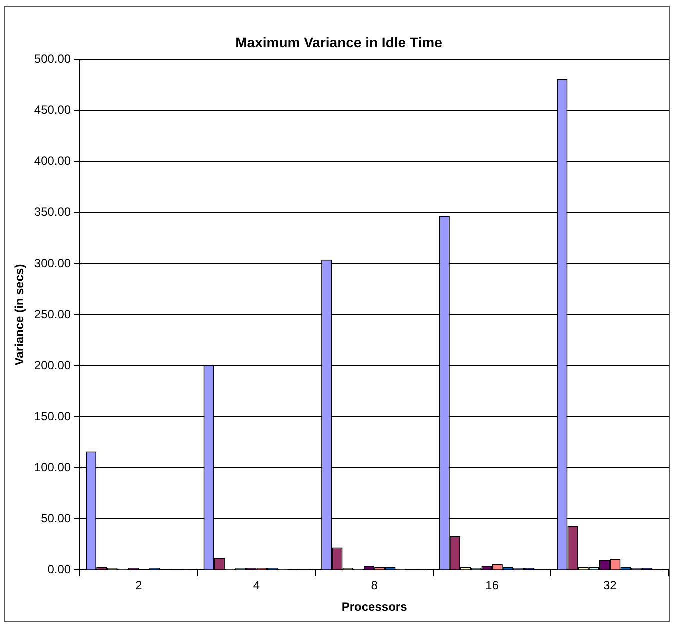 The width and height of the screenshot is (676, 628). What do you see at coordinates (53, 263) in the screenshot?
I see `y-tick-label: 300.00` at bounding box center [53, 263].